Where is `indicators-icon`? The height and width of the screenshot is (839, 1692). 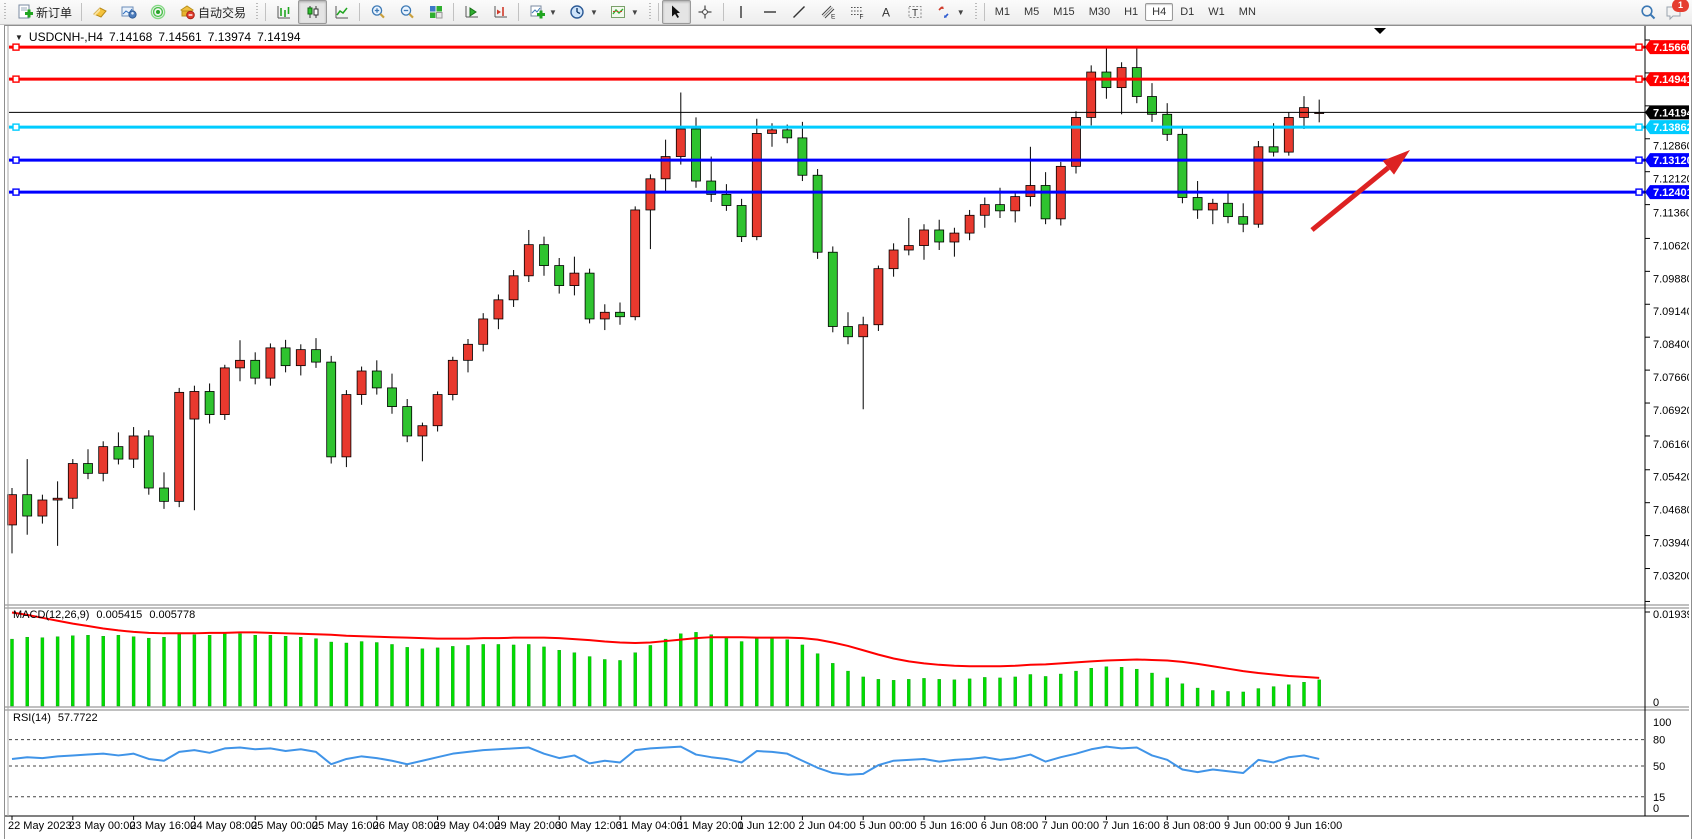
indicators-icon is located at coordinates (618, 12).